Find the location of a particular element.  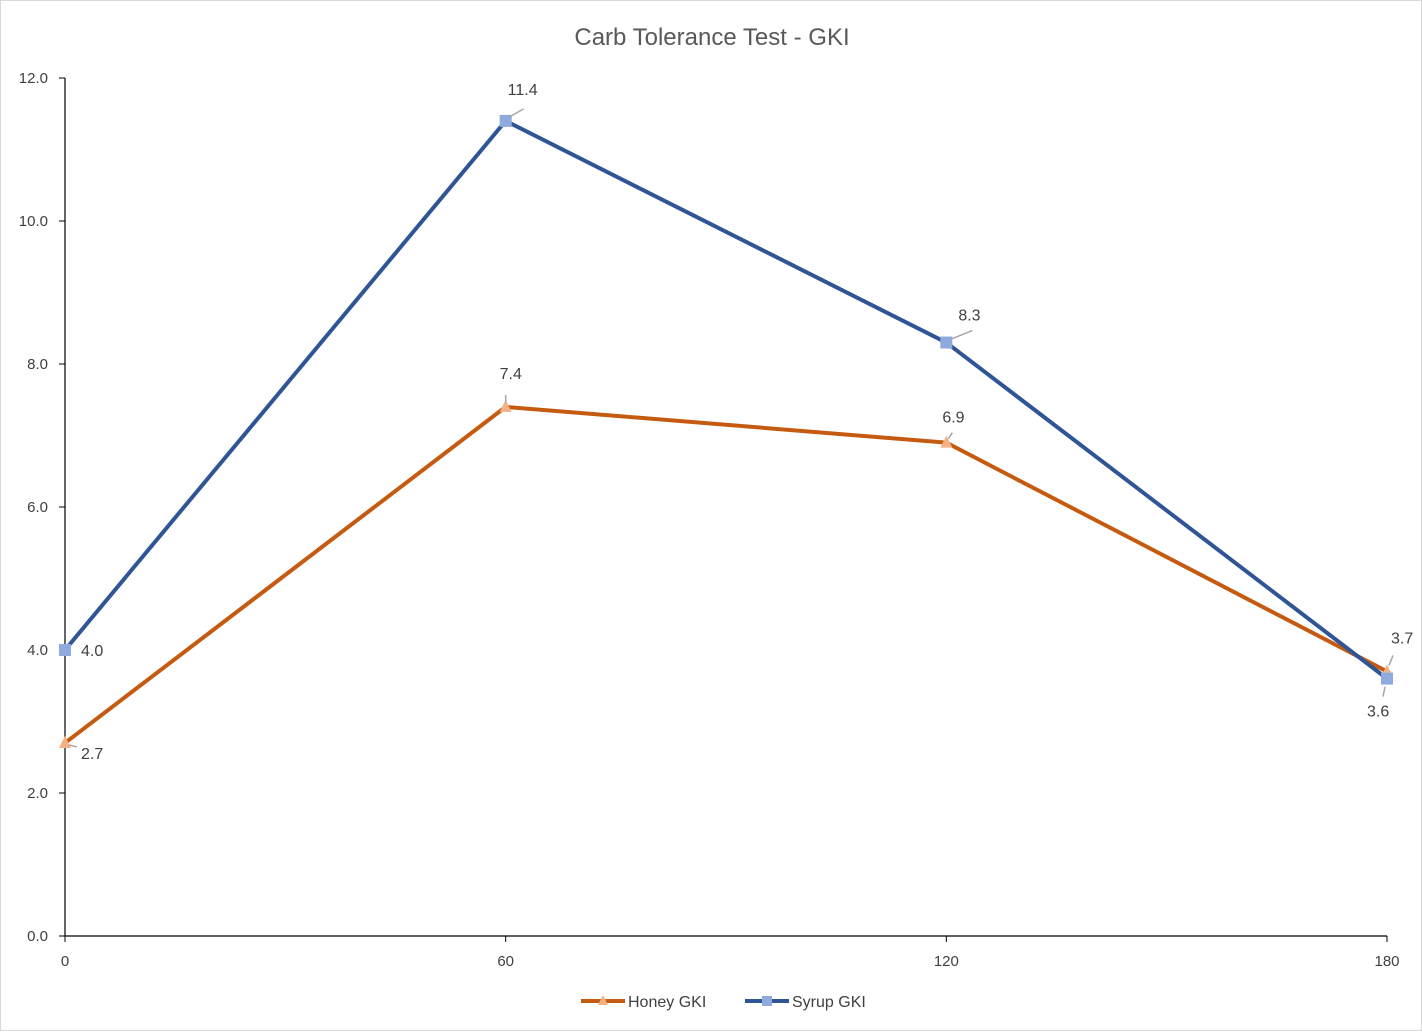

legend: Honey GKI Syrup GKI is located at coordinates (723, 1002).